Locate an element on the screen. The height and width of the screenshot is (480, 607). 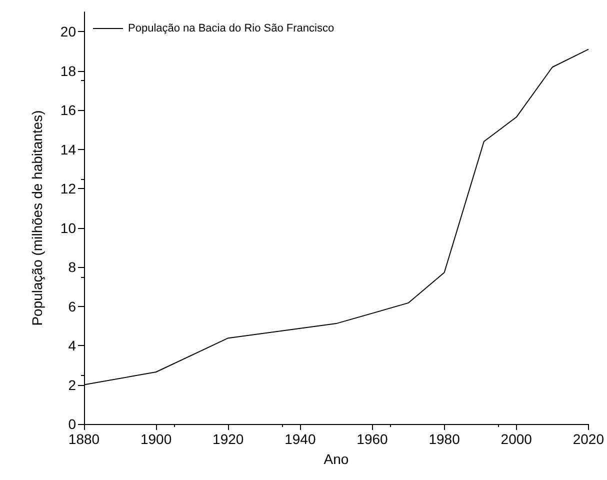
y-tick-label: 16 is located at coordinates (68, 110).